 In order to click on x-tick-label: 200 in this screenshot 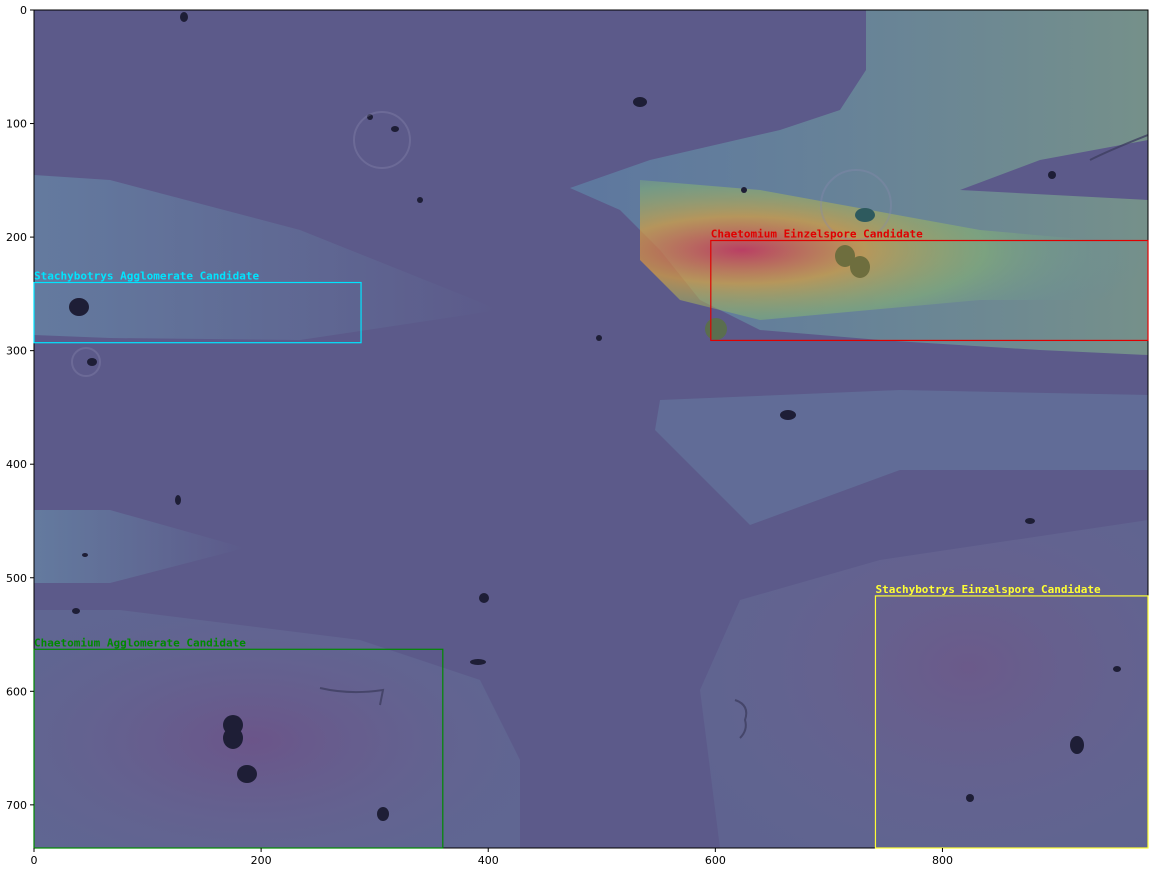, I will do `click(261, 860)`.